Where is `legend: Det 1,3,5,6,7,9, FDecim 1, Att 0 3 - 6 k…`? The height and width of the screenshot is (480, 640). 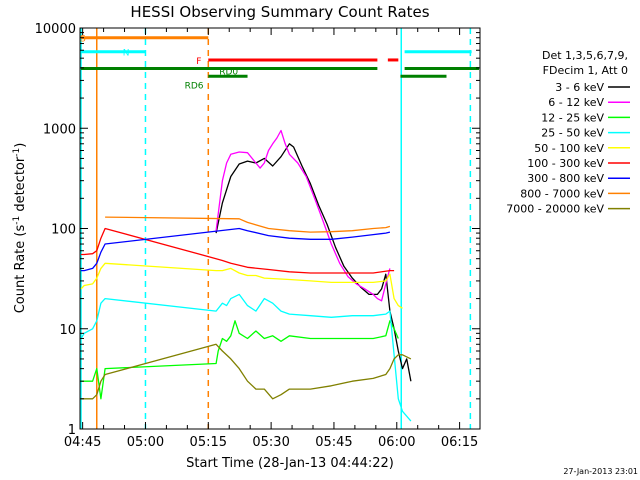 legend: Det 1,3,5,6,7,9, FDecim 1, Att 0 3 - 6 k… is located at coordinates (568, 132).